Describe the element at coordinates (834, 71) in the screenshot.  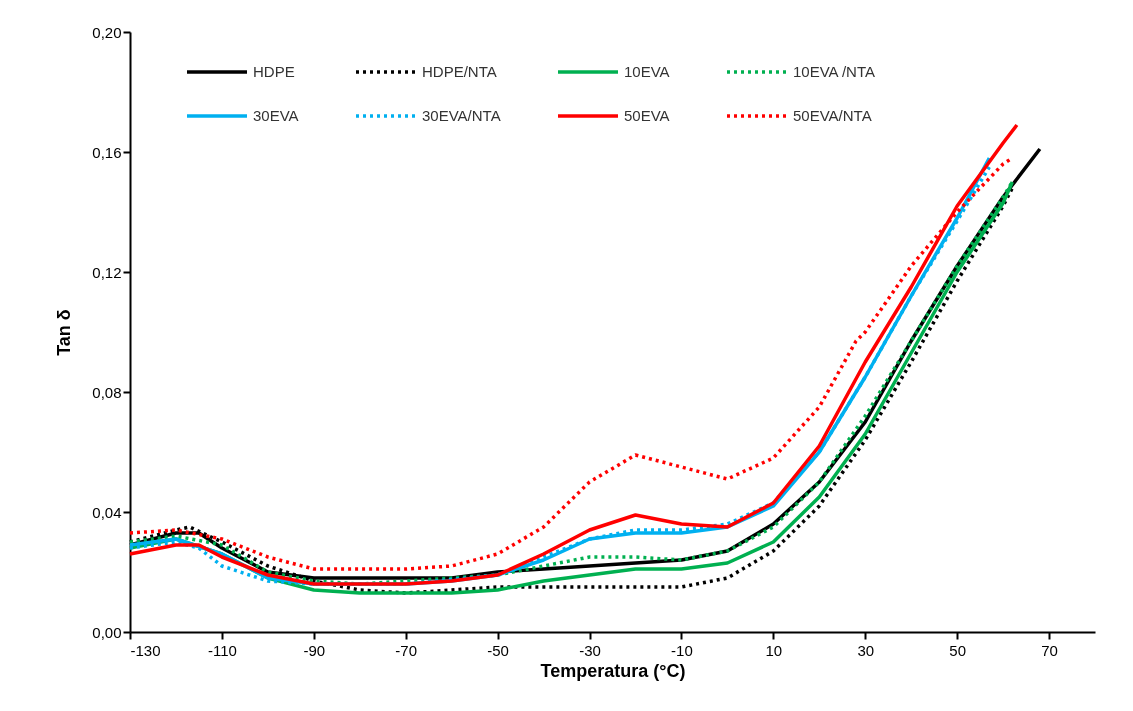
I see `legend-label: 10EVA /NTA` at that location.